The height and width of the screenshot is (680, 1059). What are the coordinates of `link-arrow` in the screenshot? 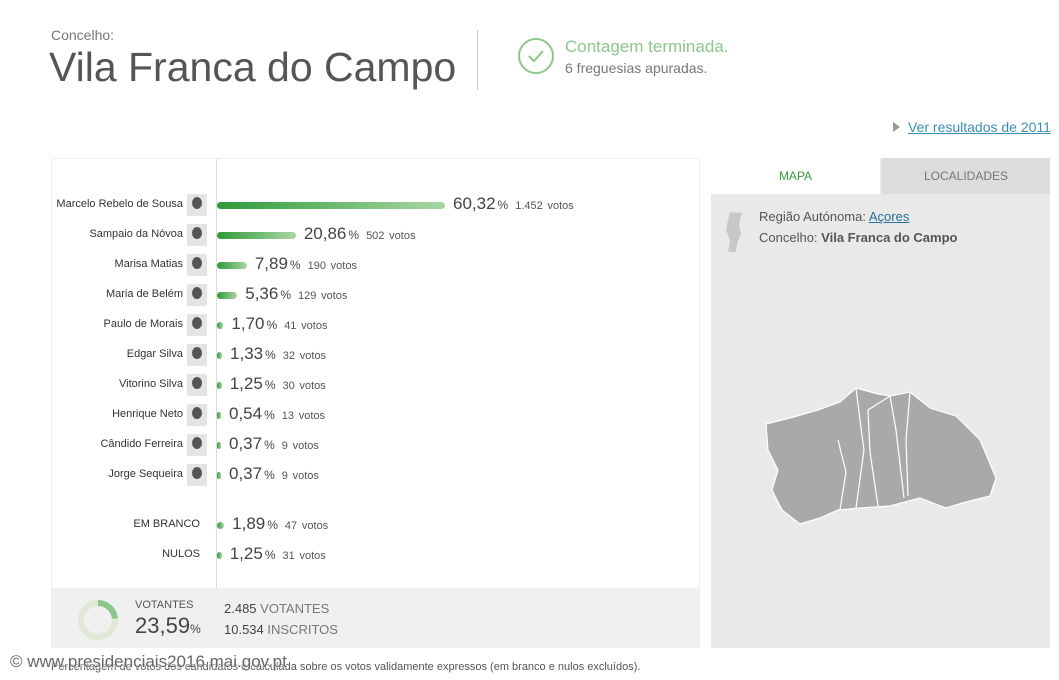 It's located at (896, 127).